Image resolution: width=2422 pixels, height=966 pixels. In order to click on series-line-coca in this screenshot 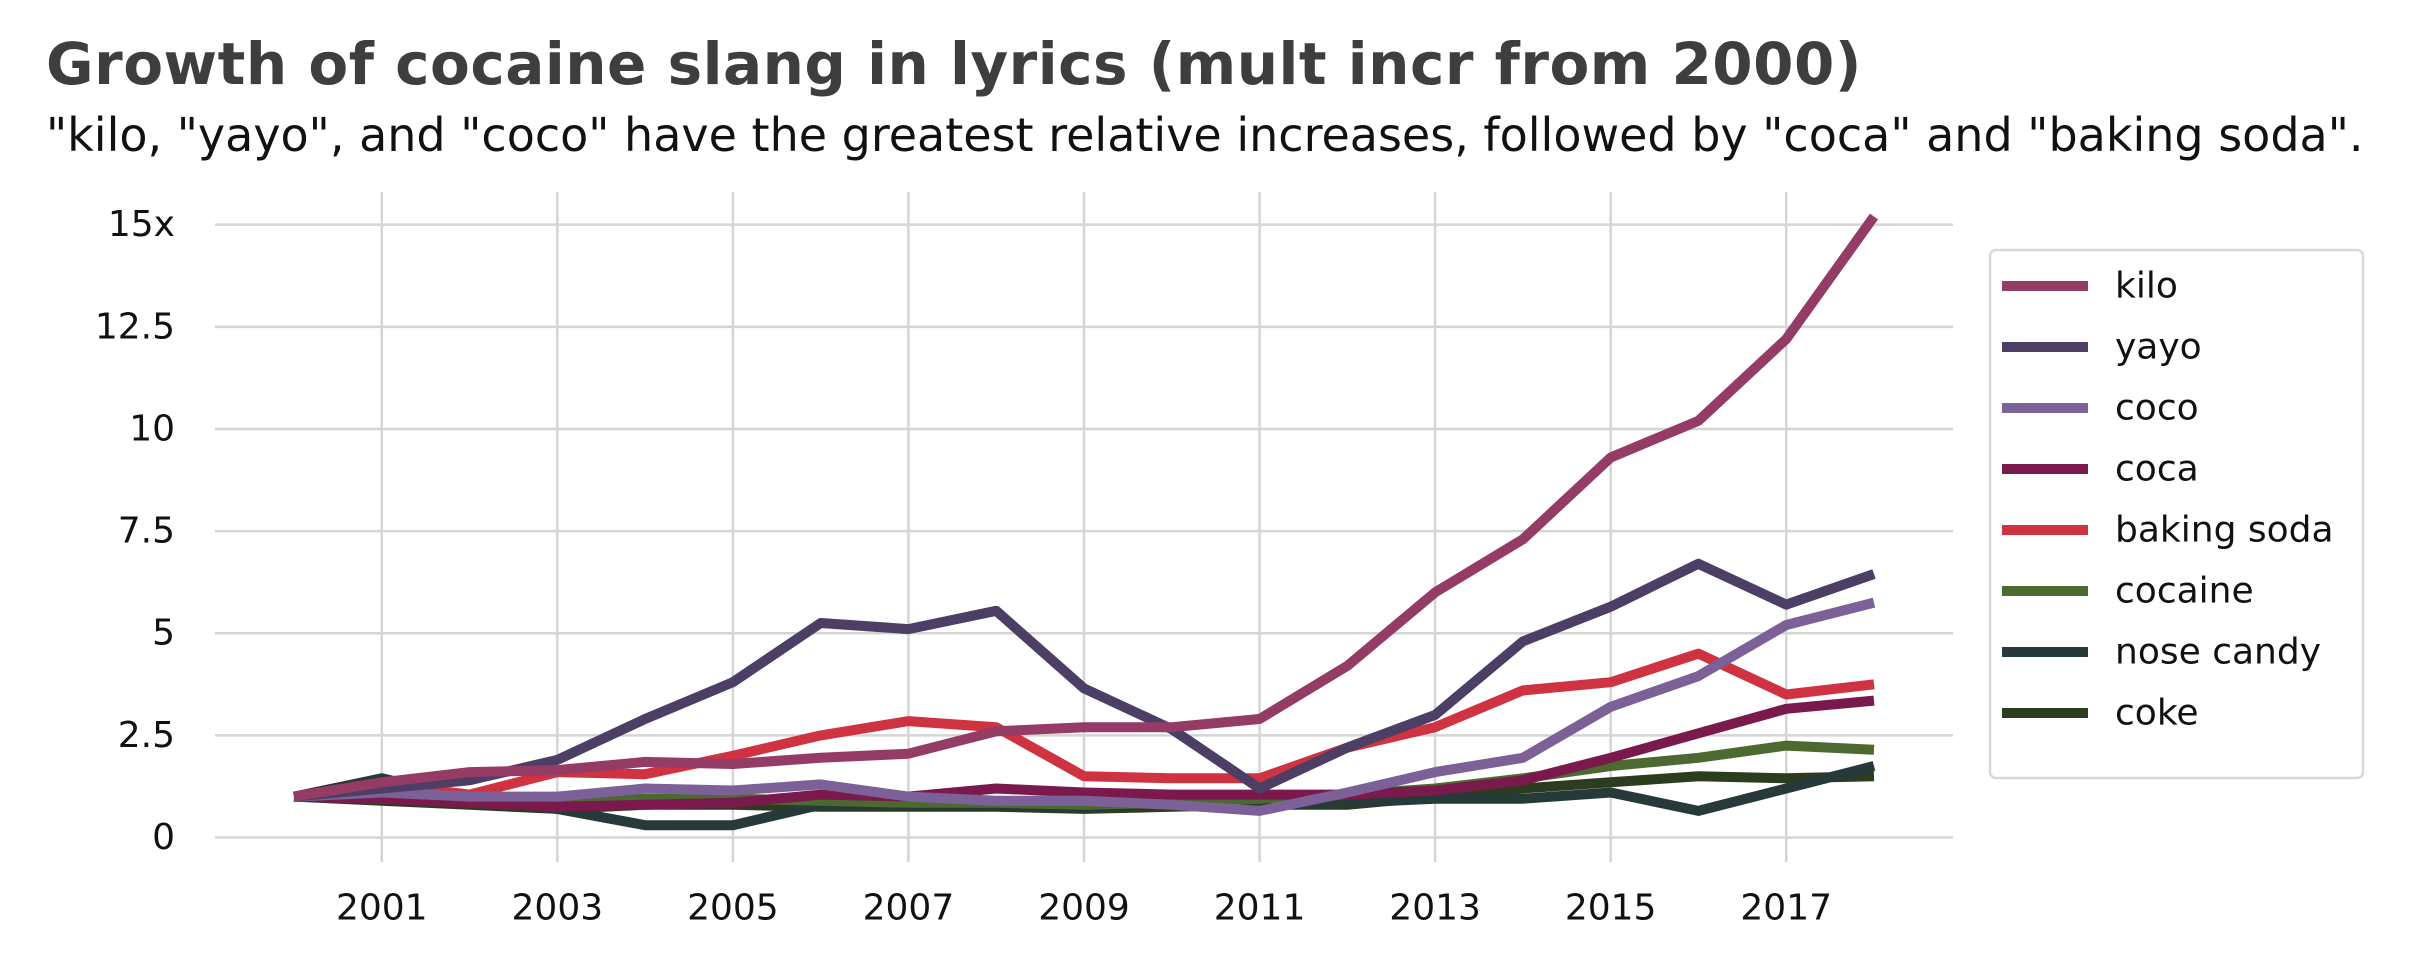, I will do `click(1084, 753)`.